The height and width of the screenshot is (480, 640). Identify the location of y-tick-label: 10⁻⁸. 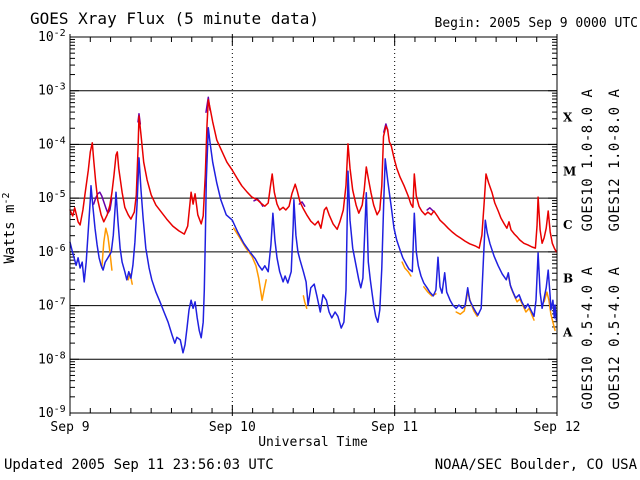
(52, 358).